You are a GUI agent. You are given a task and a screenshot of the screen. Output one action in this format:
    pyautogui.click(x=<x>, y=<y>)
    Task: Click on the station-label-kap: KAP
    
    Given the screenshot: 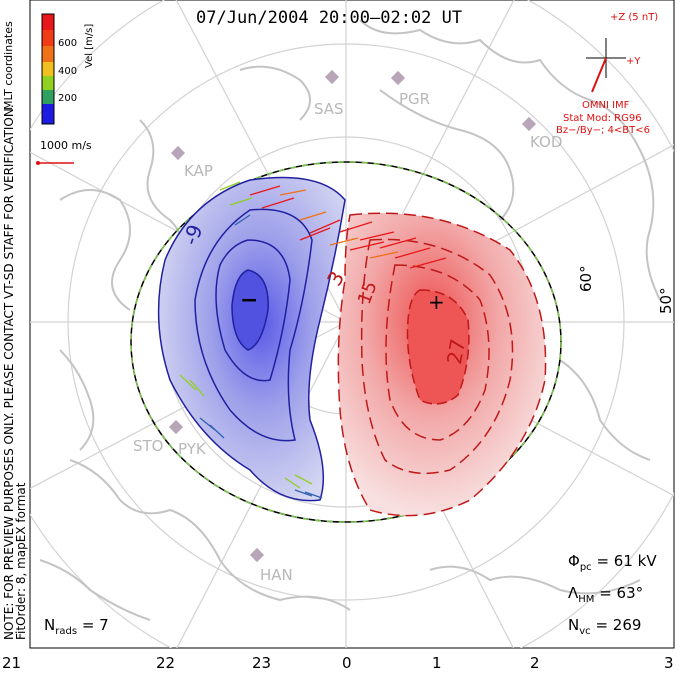 What is the action you would take?
    pyautogui.click(x=198, y=171)
    